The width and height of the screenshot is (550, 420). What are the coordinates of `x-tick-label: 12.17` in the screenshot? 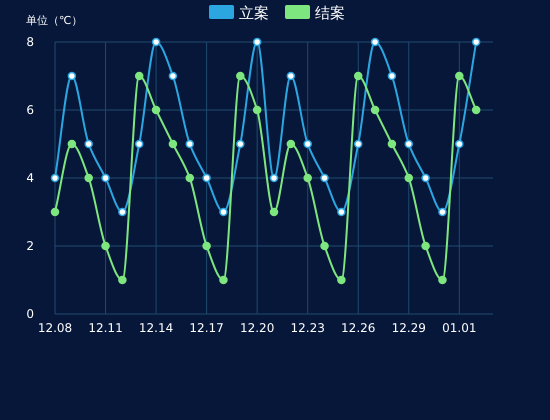 It's located at (206, 328).